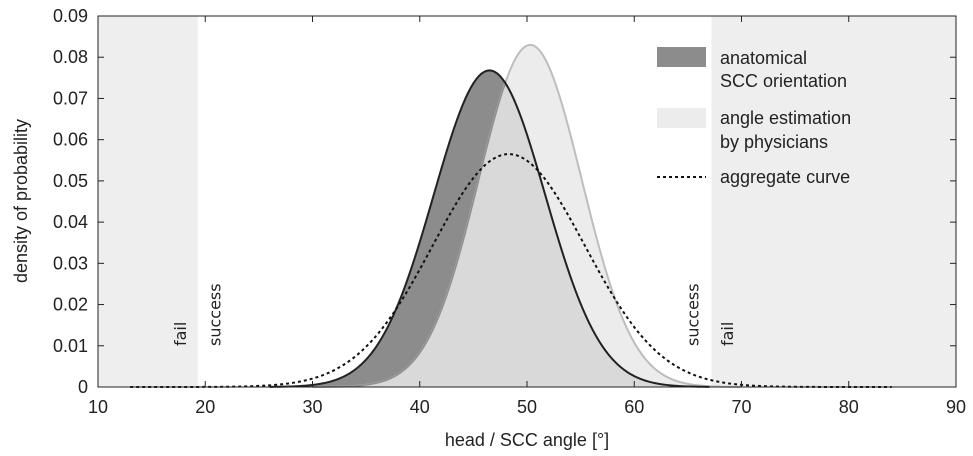  What do you see at coordinates (785, 177) in the screenshot?
I see `legend-label-aggregate: aggregate curve` at bounding box center [785, 177].